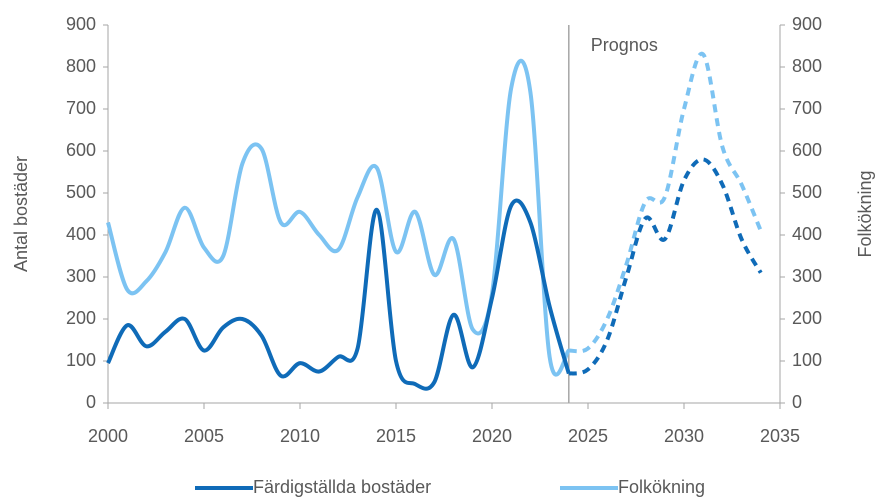  Describe the element at coordinates (492, 436) in the screenshot. I see `x-tick-label: 2020` at that location.